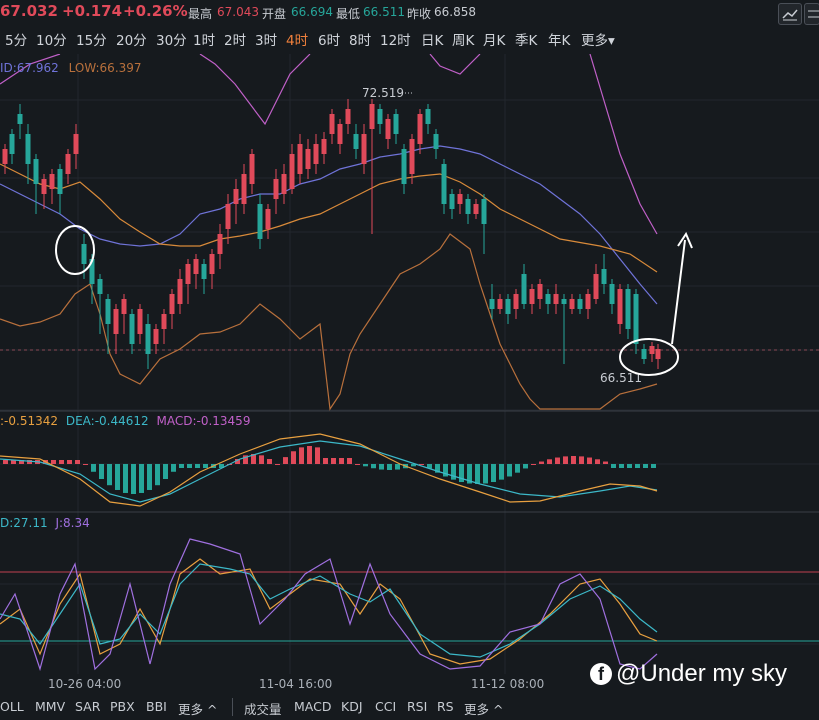 This screenshot has width=819, height=720. What do you see at coordinates (313, 706) in the screenshot?
I see `sub-indicator-1: MACD` at bounding box center [313, 706].